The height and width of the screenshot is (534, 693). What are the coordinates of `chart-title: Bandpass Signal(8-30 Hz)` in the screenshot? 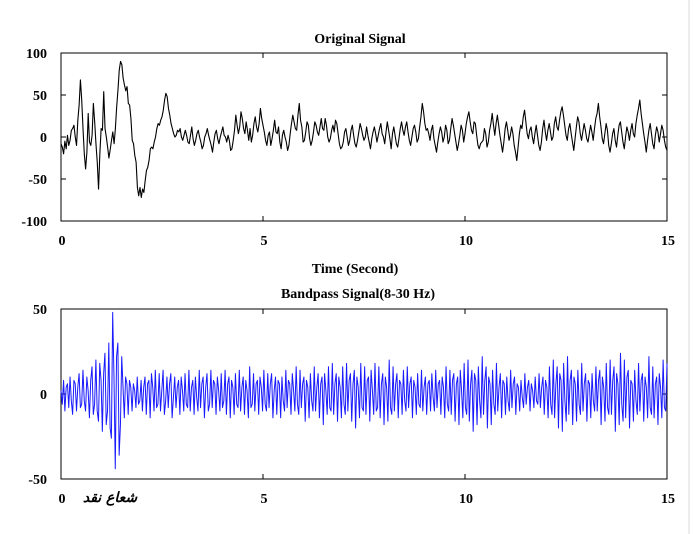 It's located at (358, 294).